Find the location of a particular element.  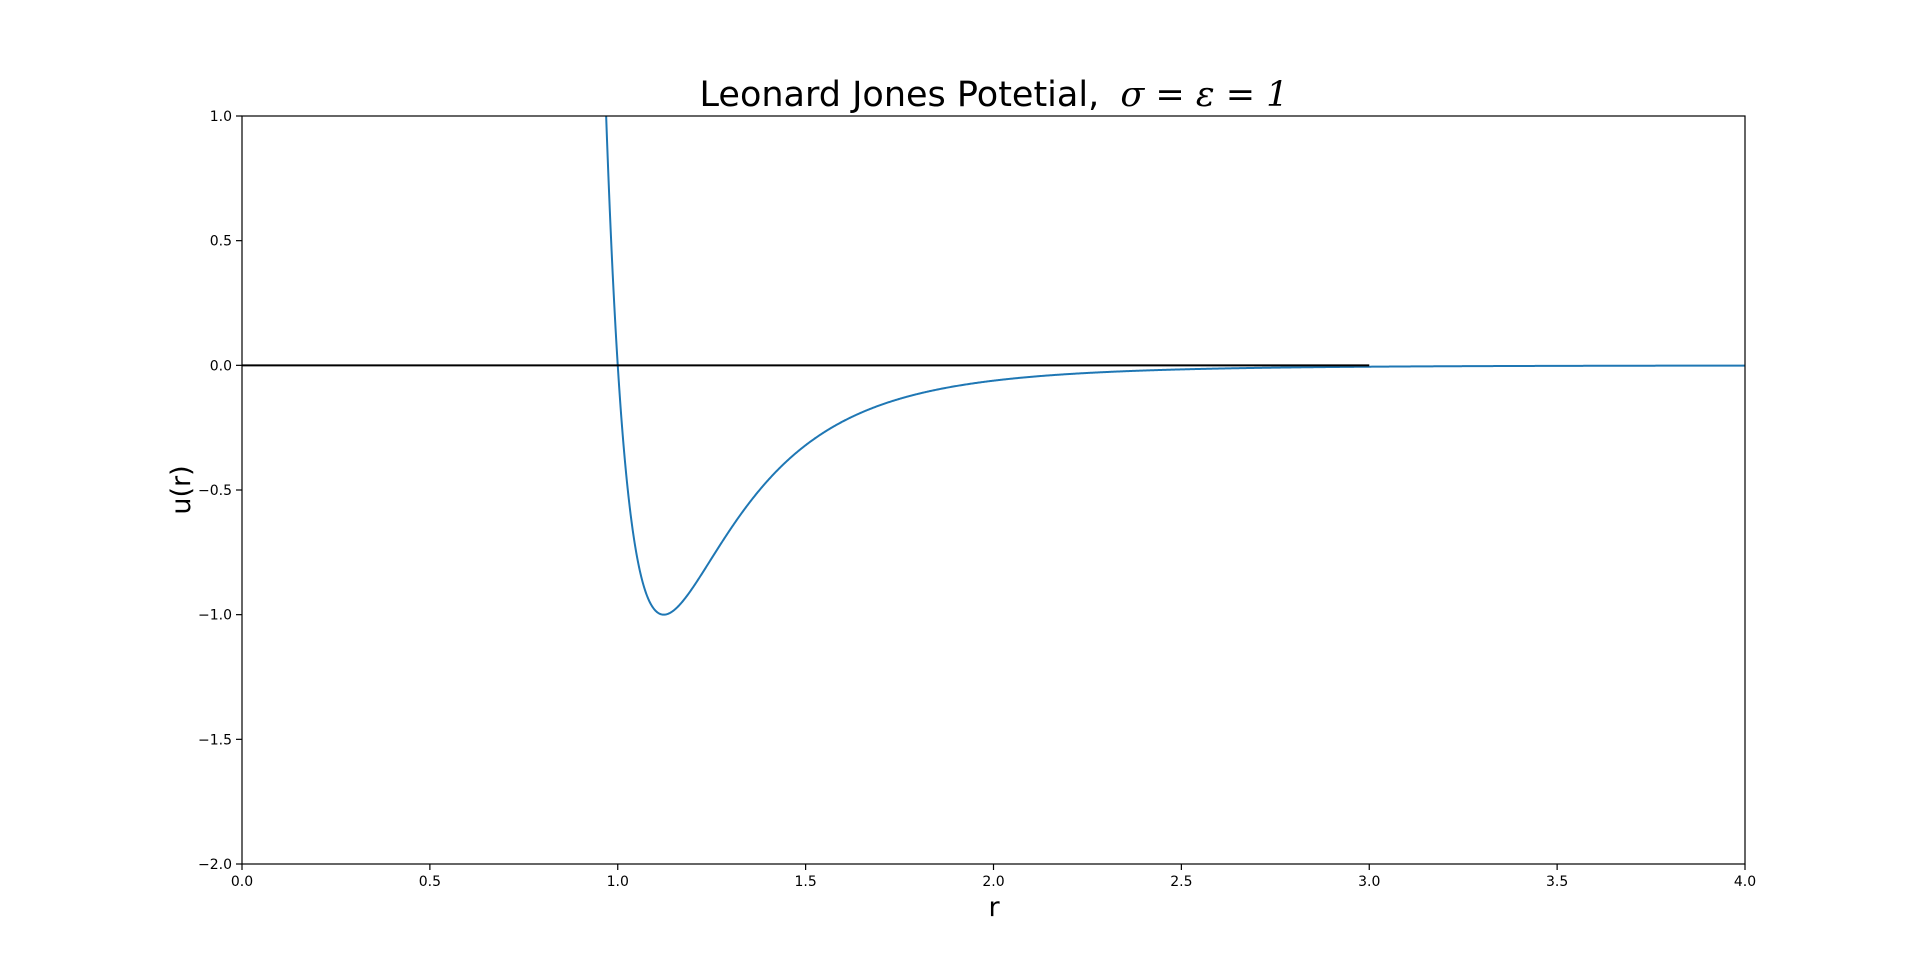

y-tick-label: 0.5 is located at coordinates (221, 242).